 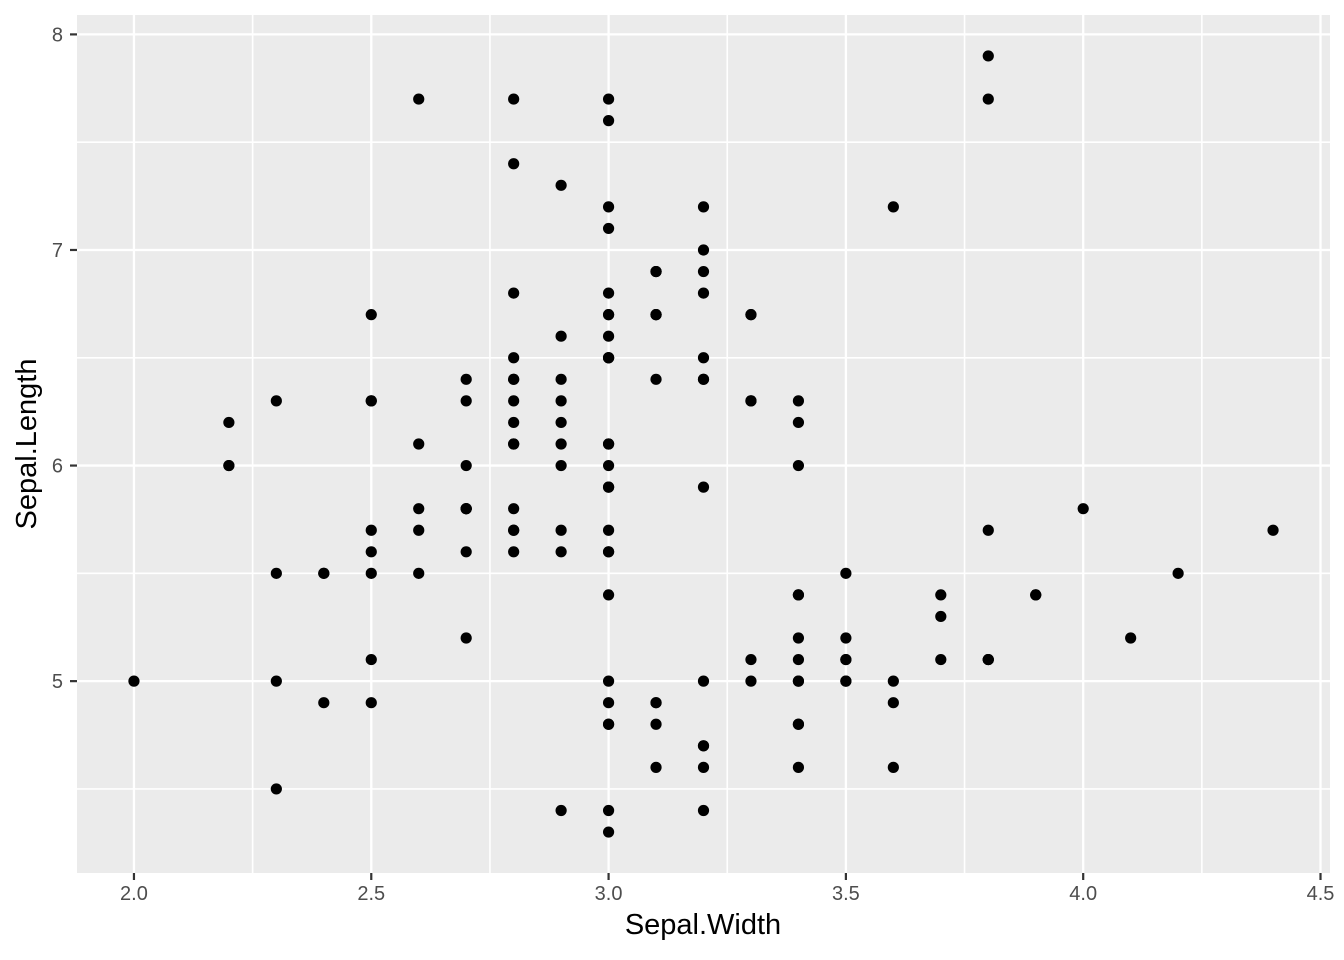 What do you see at coordinates (57, 467) in the screenshot?
I see `y-tick-label: 6` at bounding box center [57, 467].